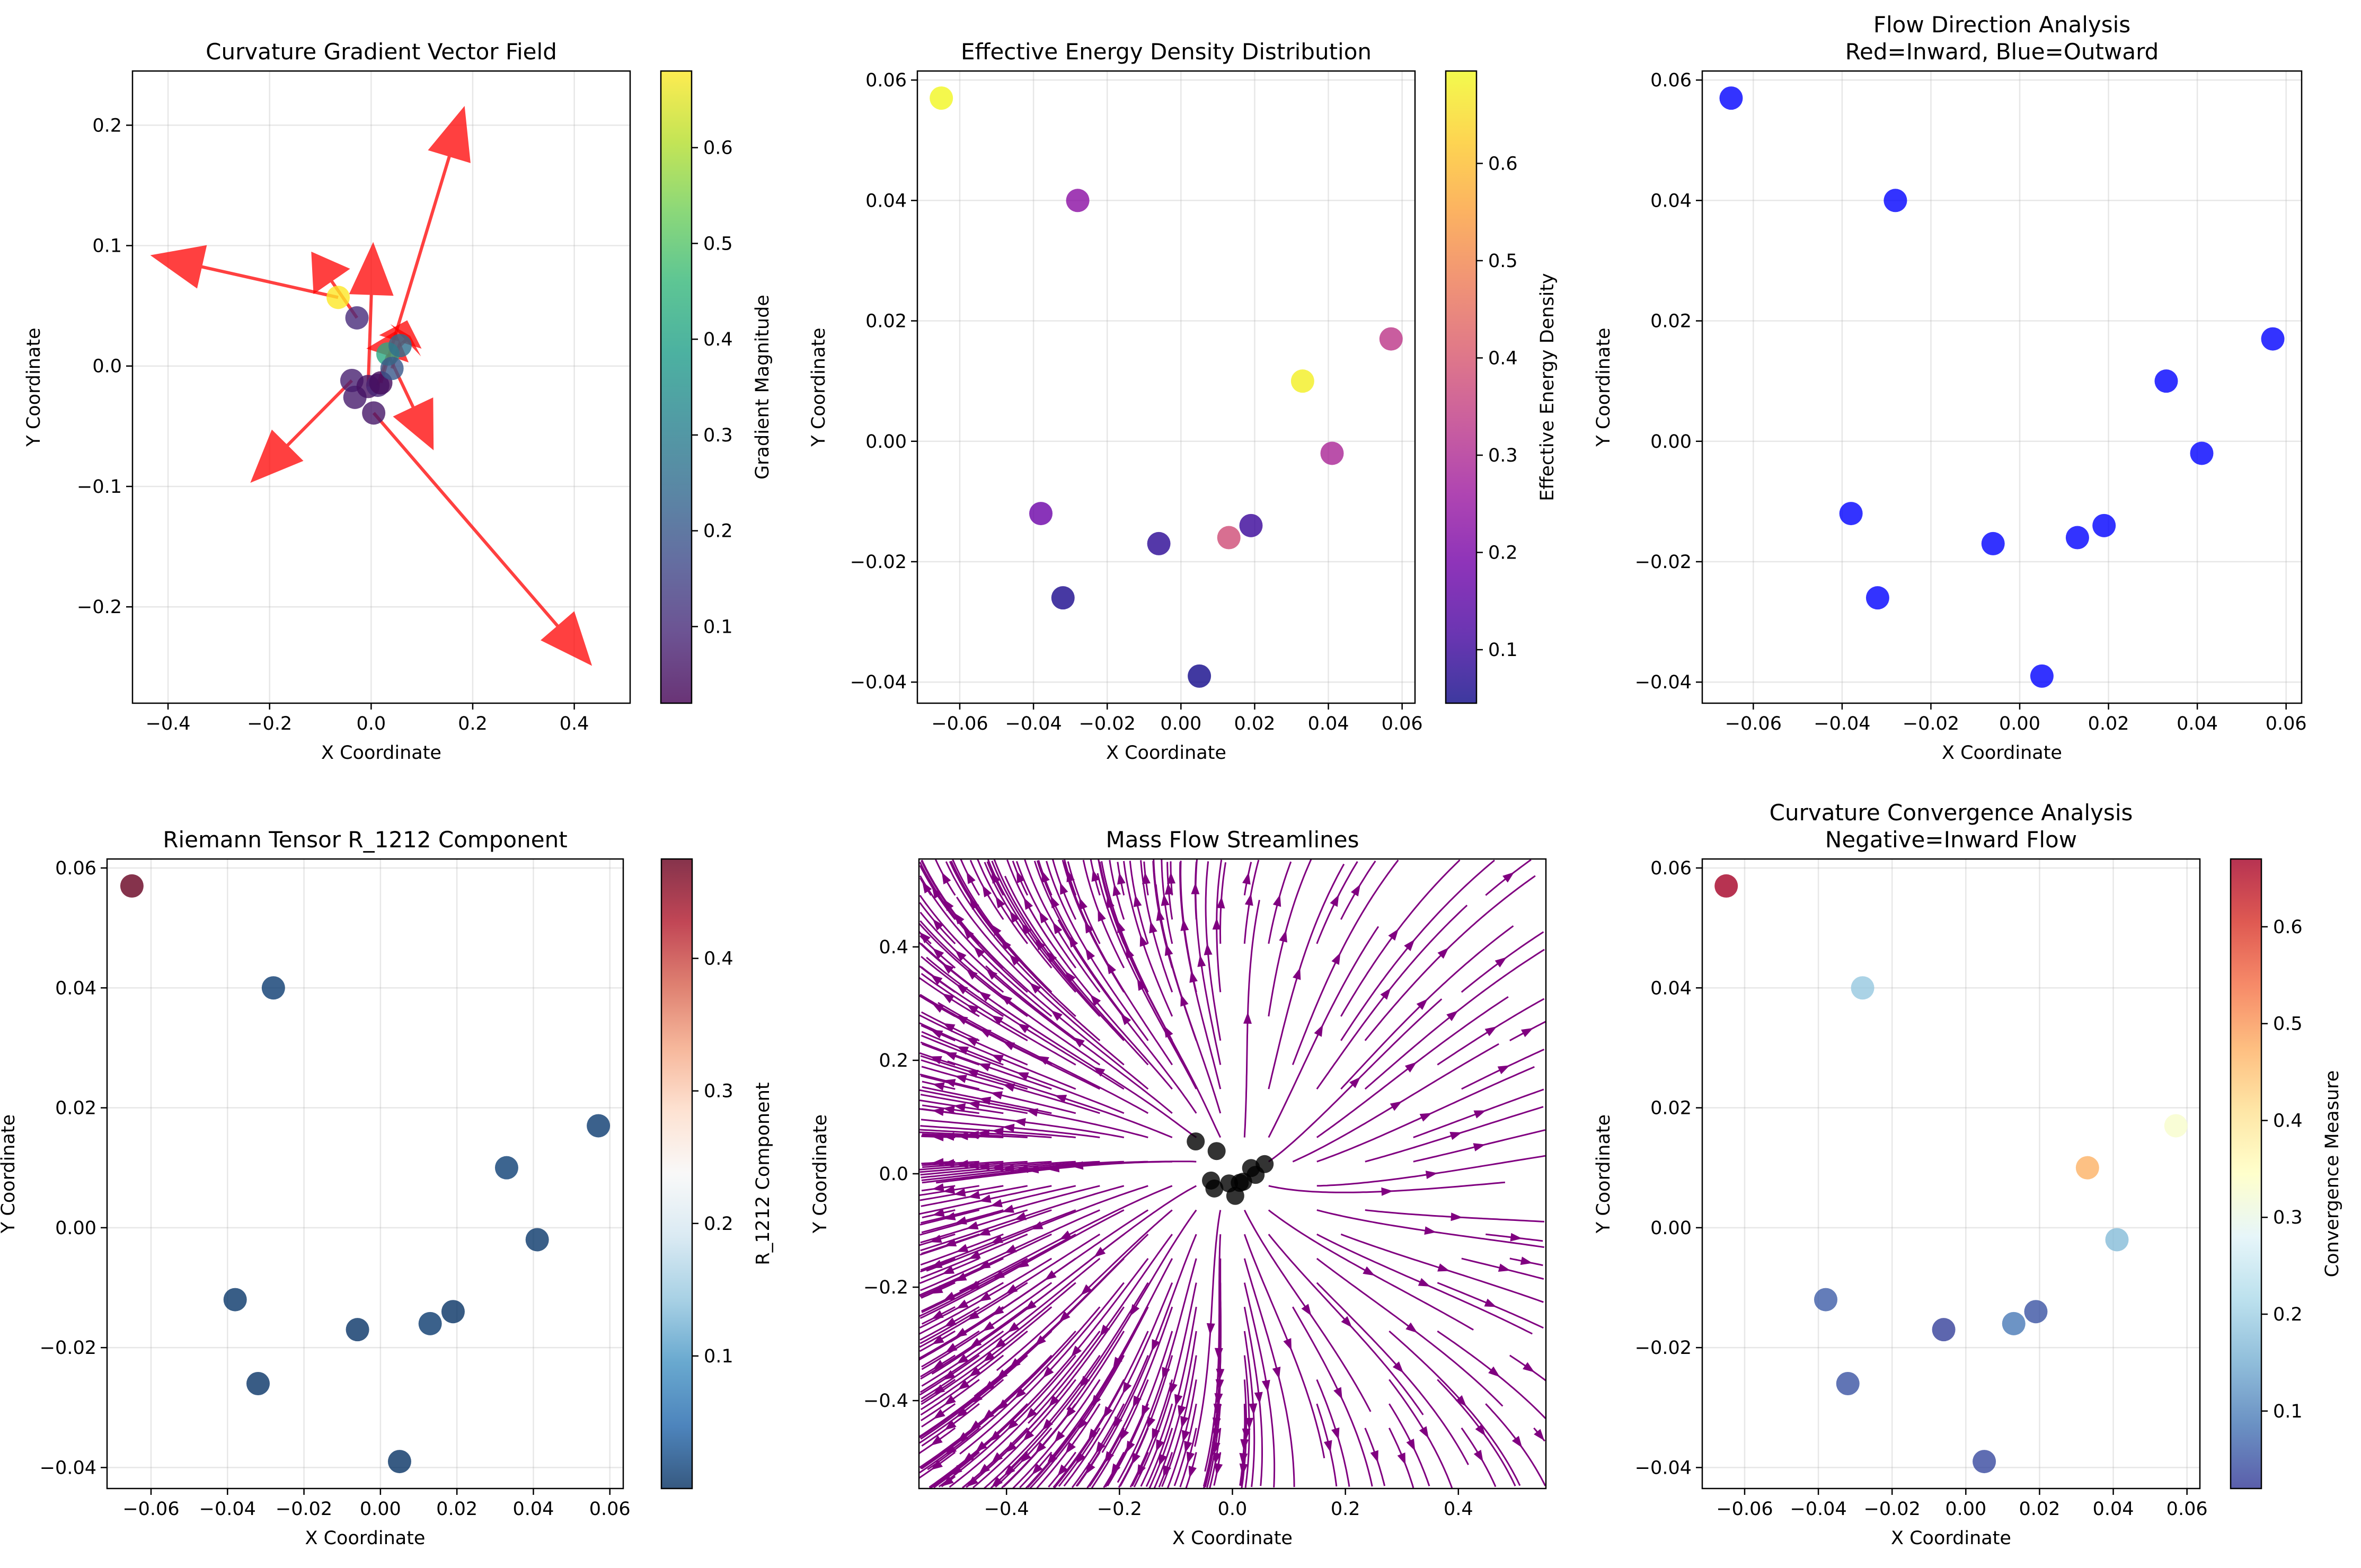  What do you see at coordinates (1671, 442) in the screenshot?
I see `y-tick-label: 0.00` at bounding box center [1671, 442].